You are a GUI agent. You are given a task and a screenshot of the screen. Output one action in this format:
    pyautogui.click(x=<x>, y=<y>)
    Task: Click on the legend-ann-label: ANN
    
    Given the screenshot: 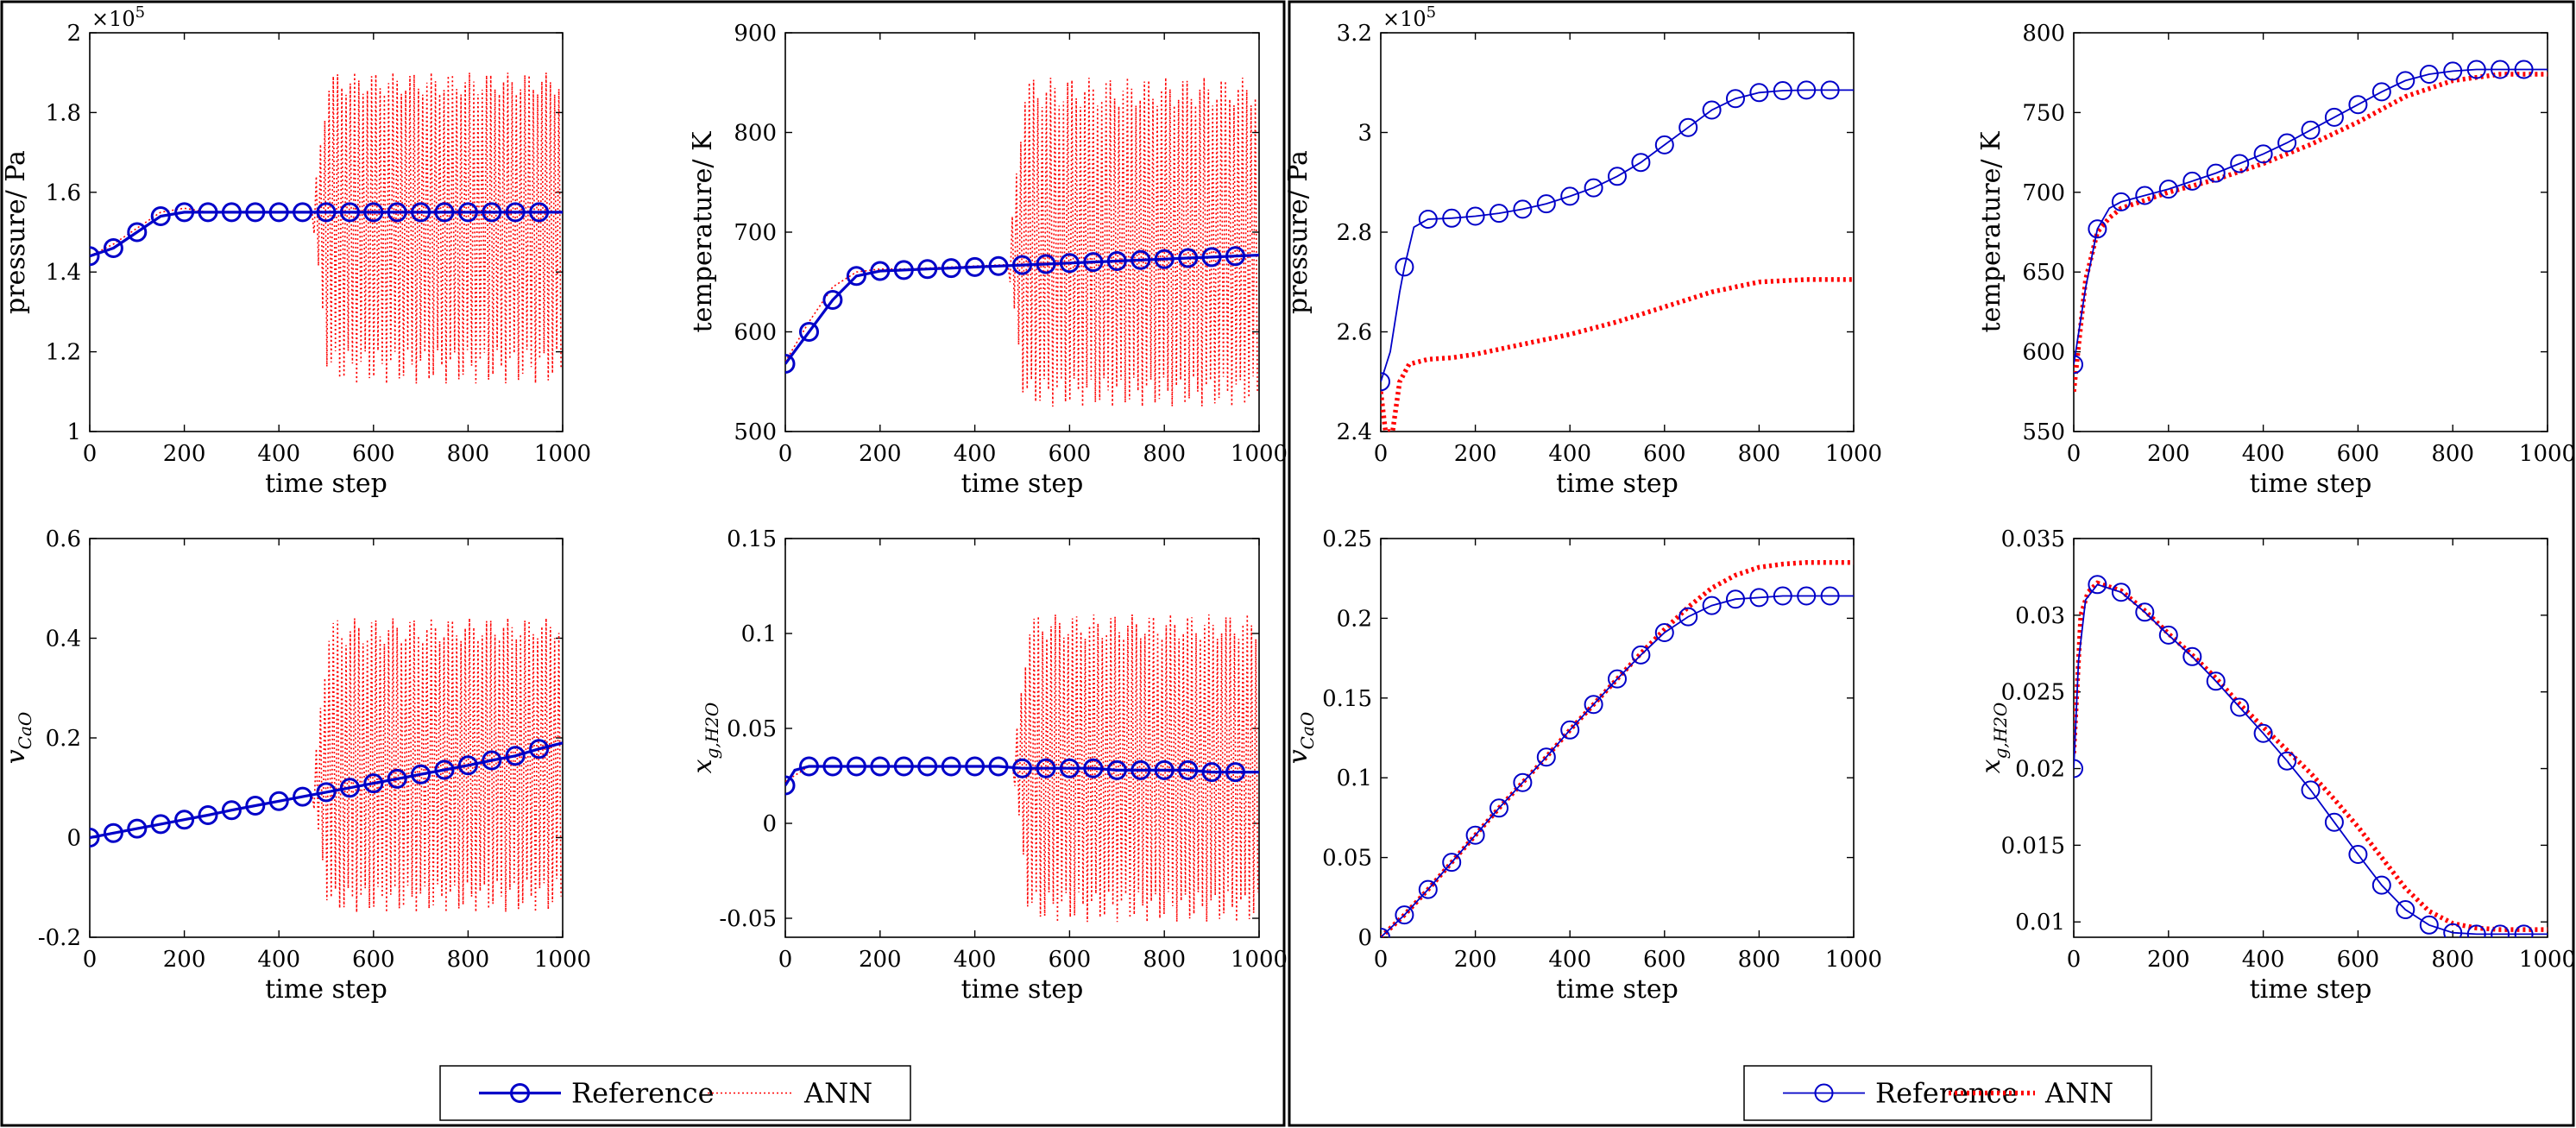 What is the action you would take?
    pyautogui.click(x=2079, y=1093)
    